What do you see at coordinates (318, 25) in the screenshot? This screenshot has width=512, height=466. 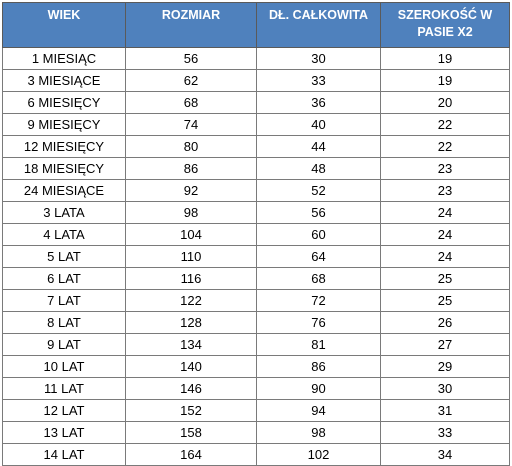 I see `header-total-length: DŁ. CAŁKOWITA` at bounding box center [318, 25].